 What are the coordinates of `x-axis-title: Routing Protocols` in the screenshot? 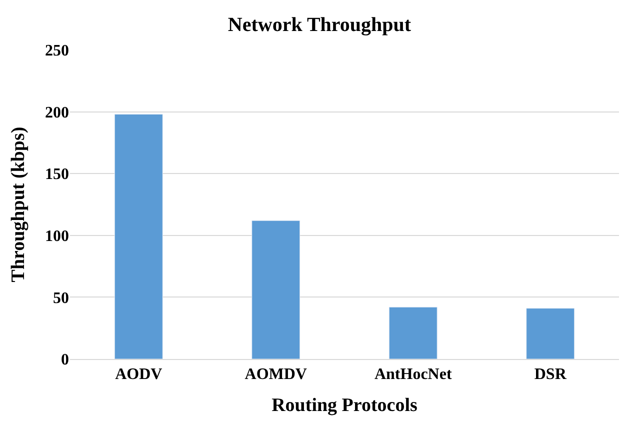 It's located at (345, 405).